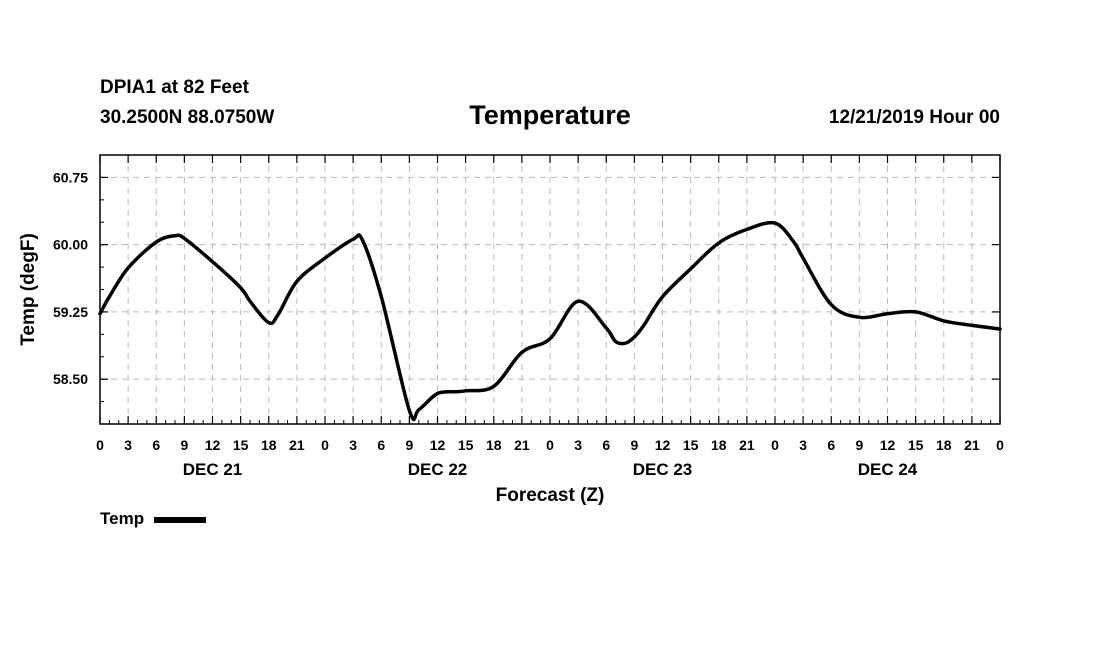  What do you see at coordinates (70, 245) in the screenshot?
I see `y-tick-label: 60.00` at bounding box center [70, 245].